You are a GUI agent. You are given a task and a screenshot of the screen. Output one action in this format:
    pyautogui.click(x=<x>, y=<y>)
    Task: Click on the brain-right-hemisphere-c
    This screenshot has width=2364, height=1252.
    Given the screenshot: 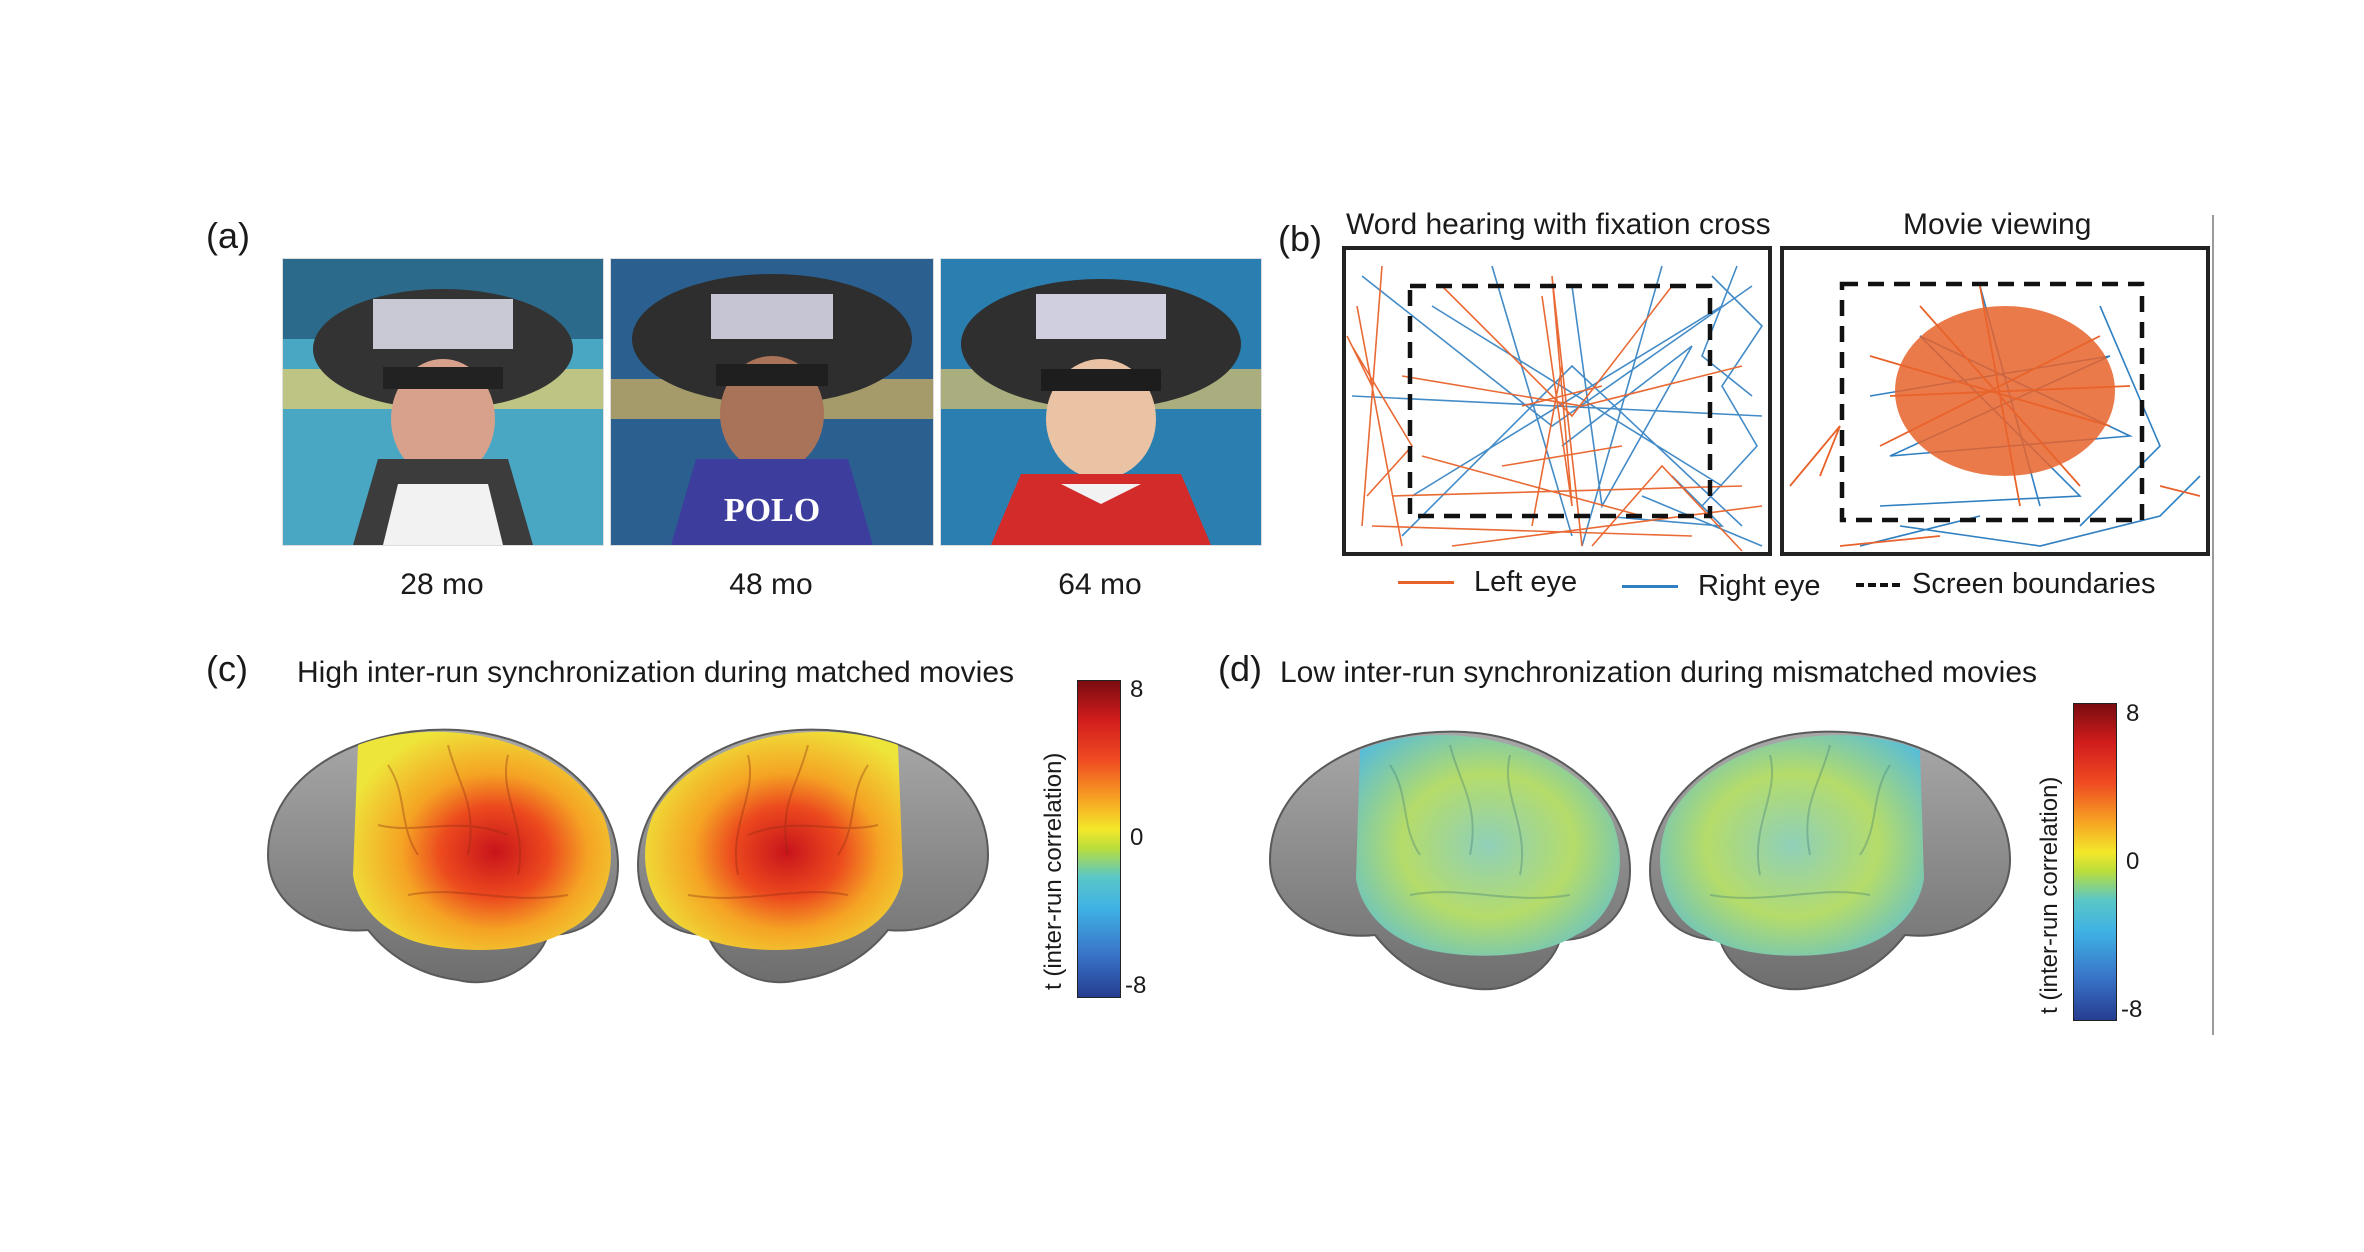 What is the action you would take?
    pyautogui.click(x=813, y=856)
    